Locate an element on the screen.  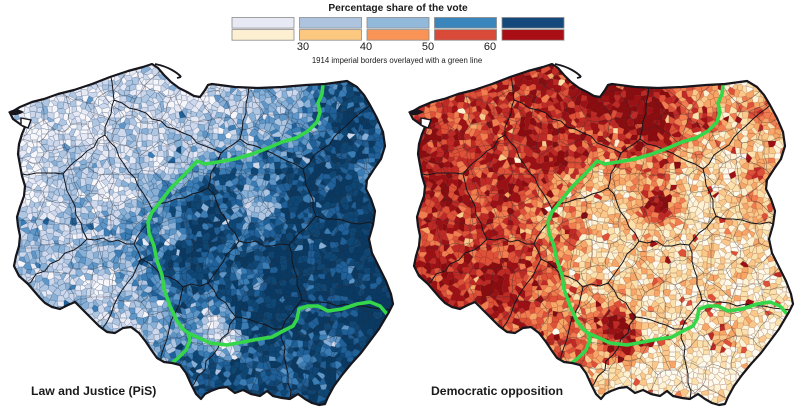
svg-text: Democratic opposition is located at coordinates (497, 391).